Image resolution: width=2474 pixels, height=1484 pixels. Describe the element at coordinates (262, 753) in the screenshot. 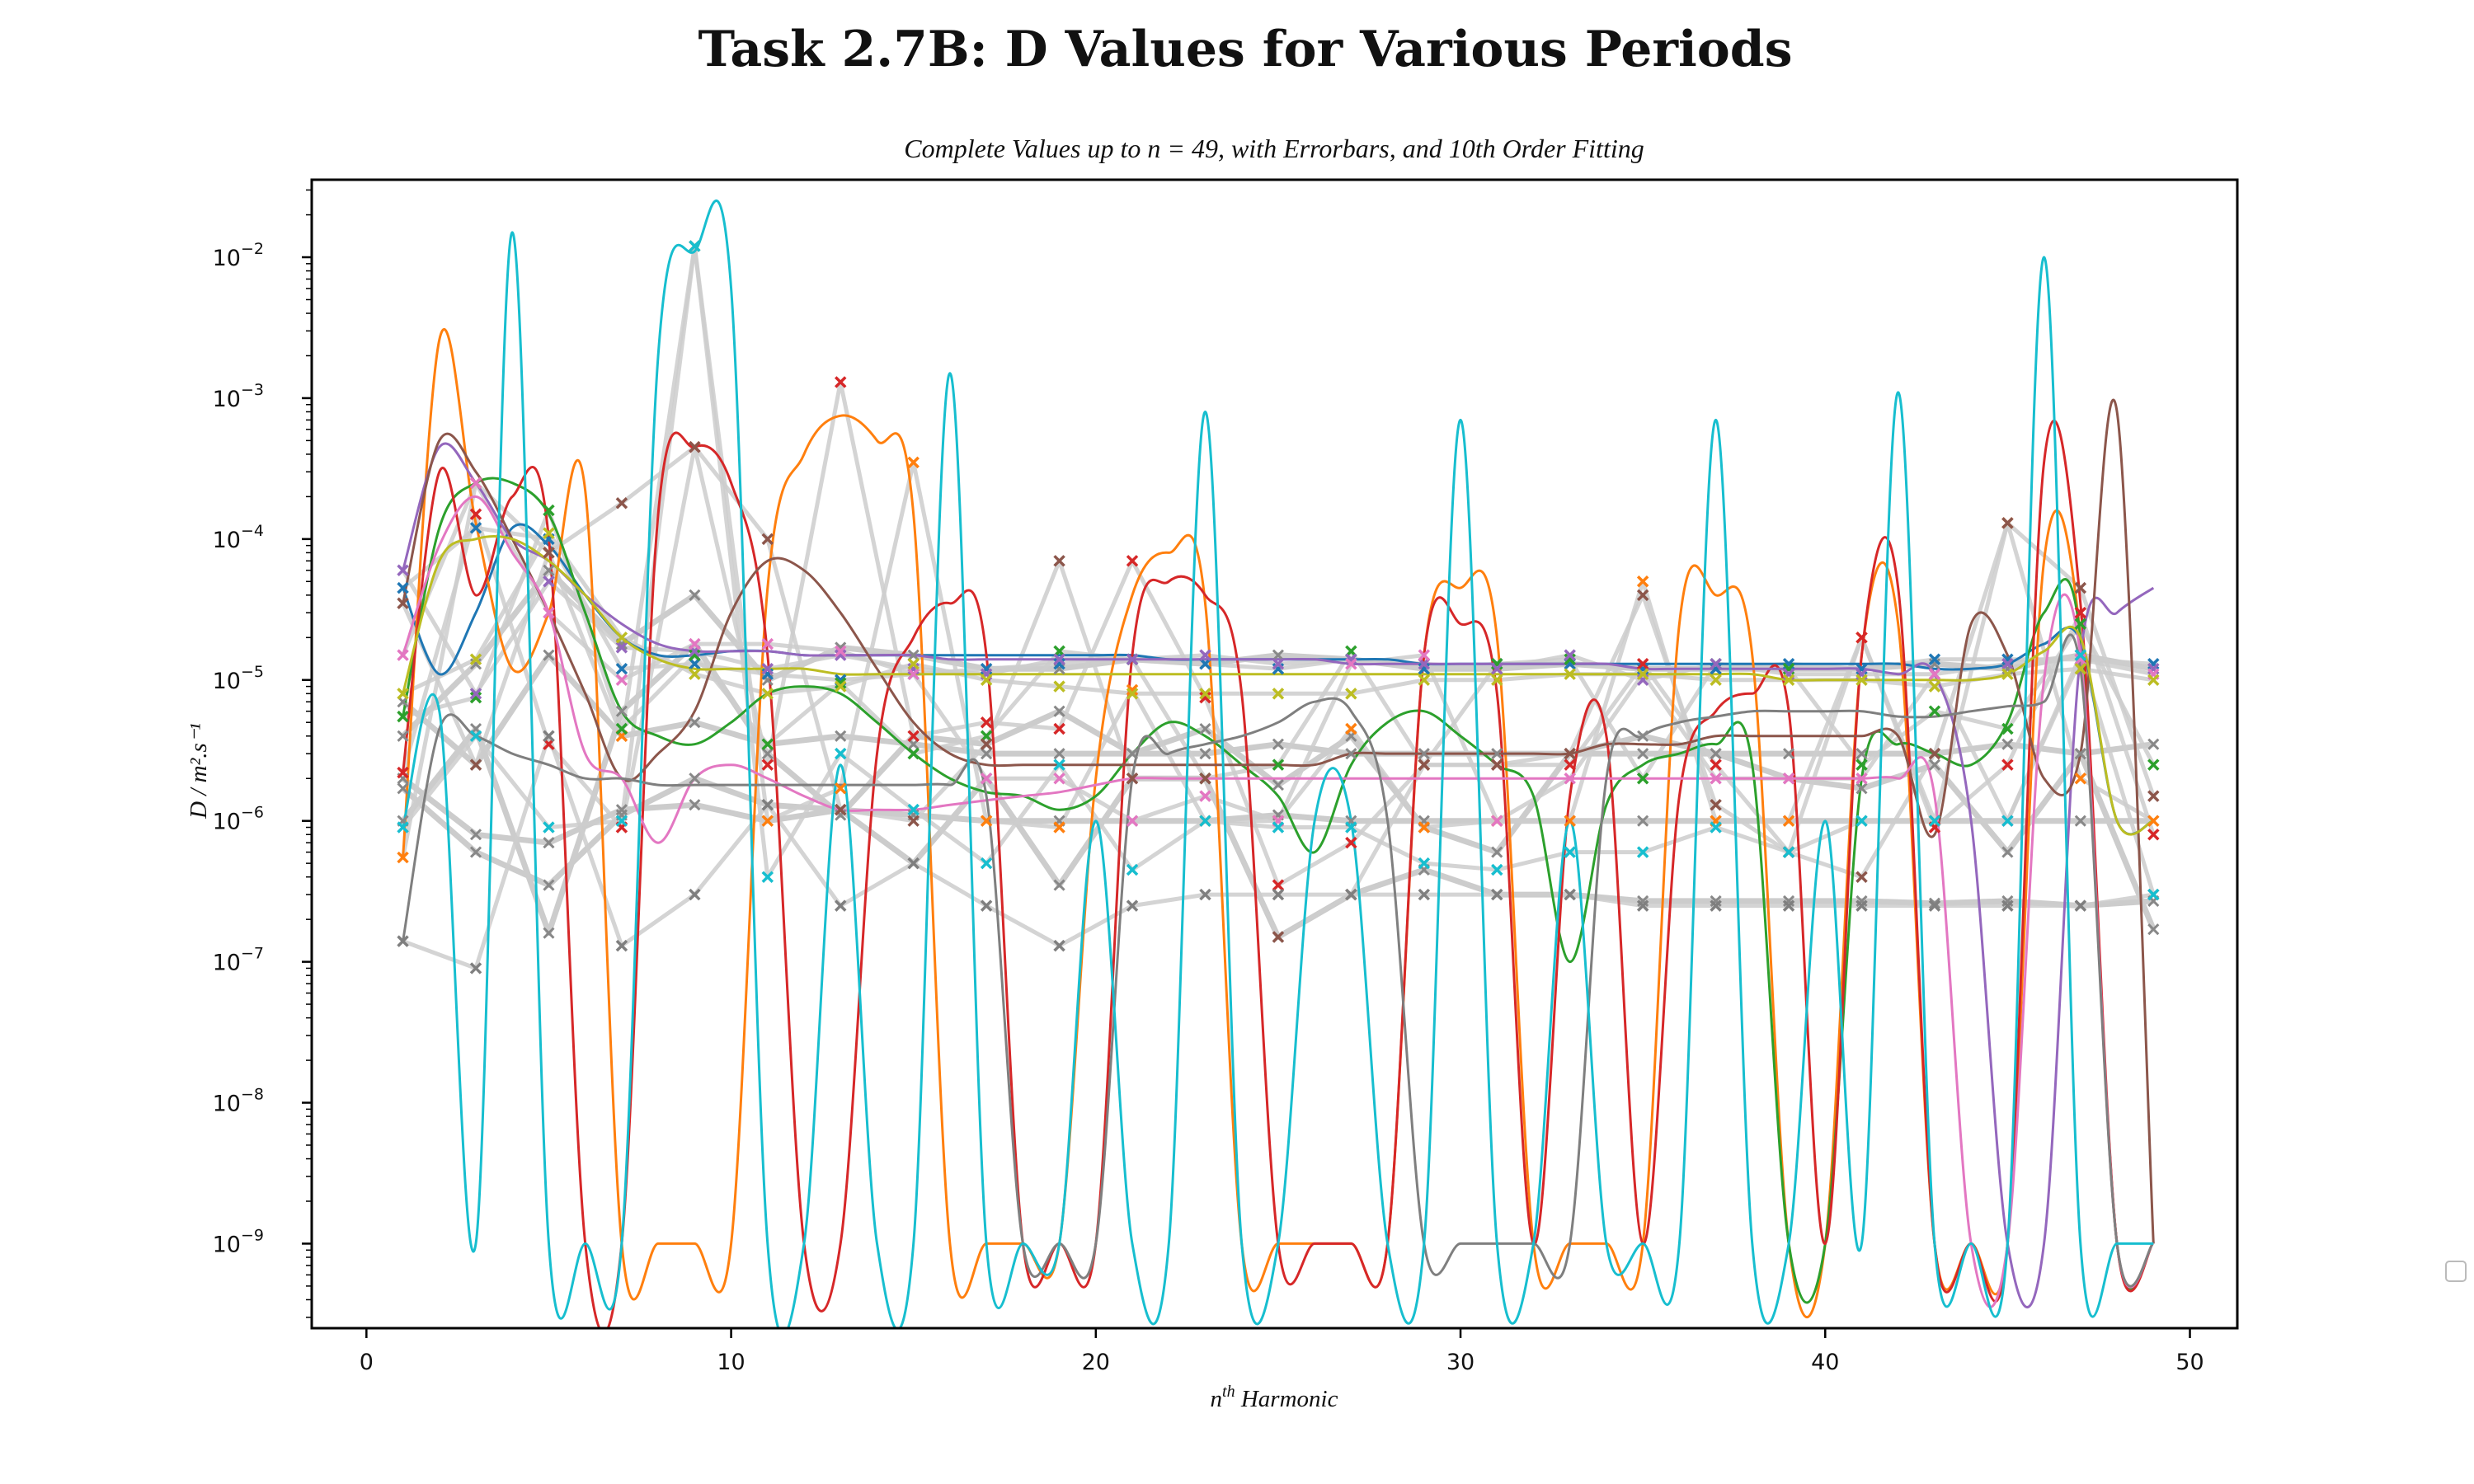

I see `y-axis: 10⁻⁹ 10⁻⁸ 10⁻⁷ 10⁻⁶ 10⁻⁵ 10⁻⁴ 10⁻³ 10⁻²` at that location.